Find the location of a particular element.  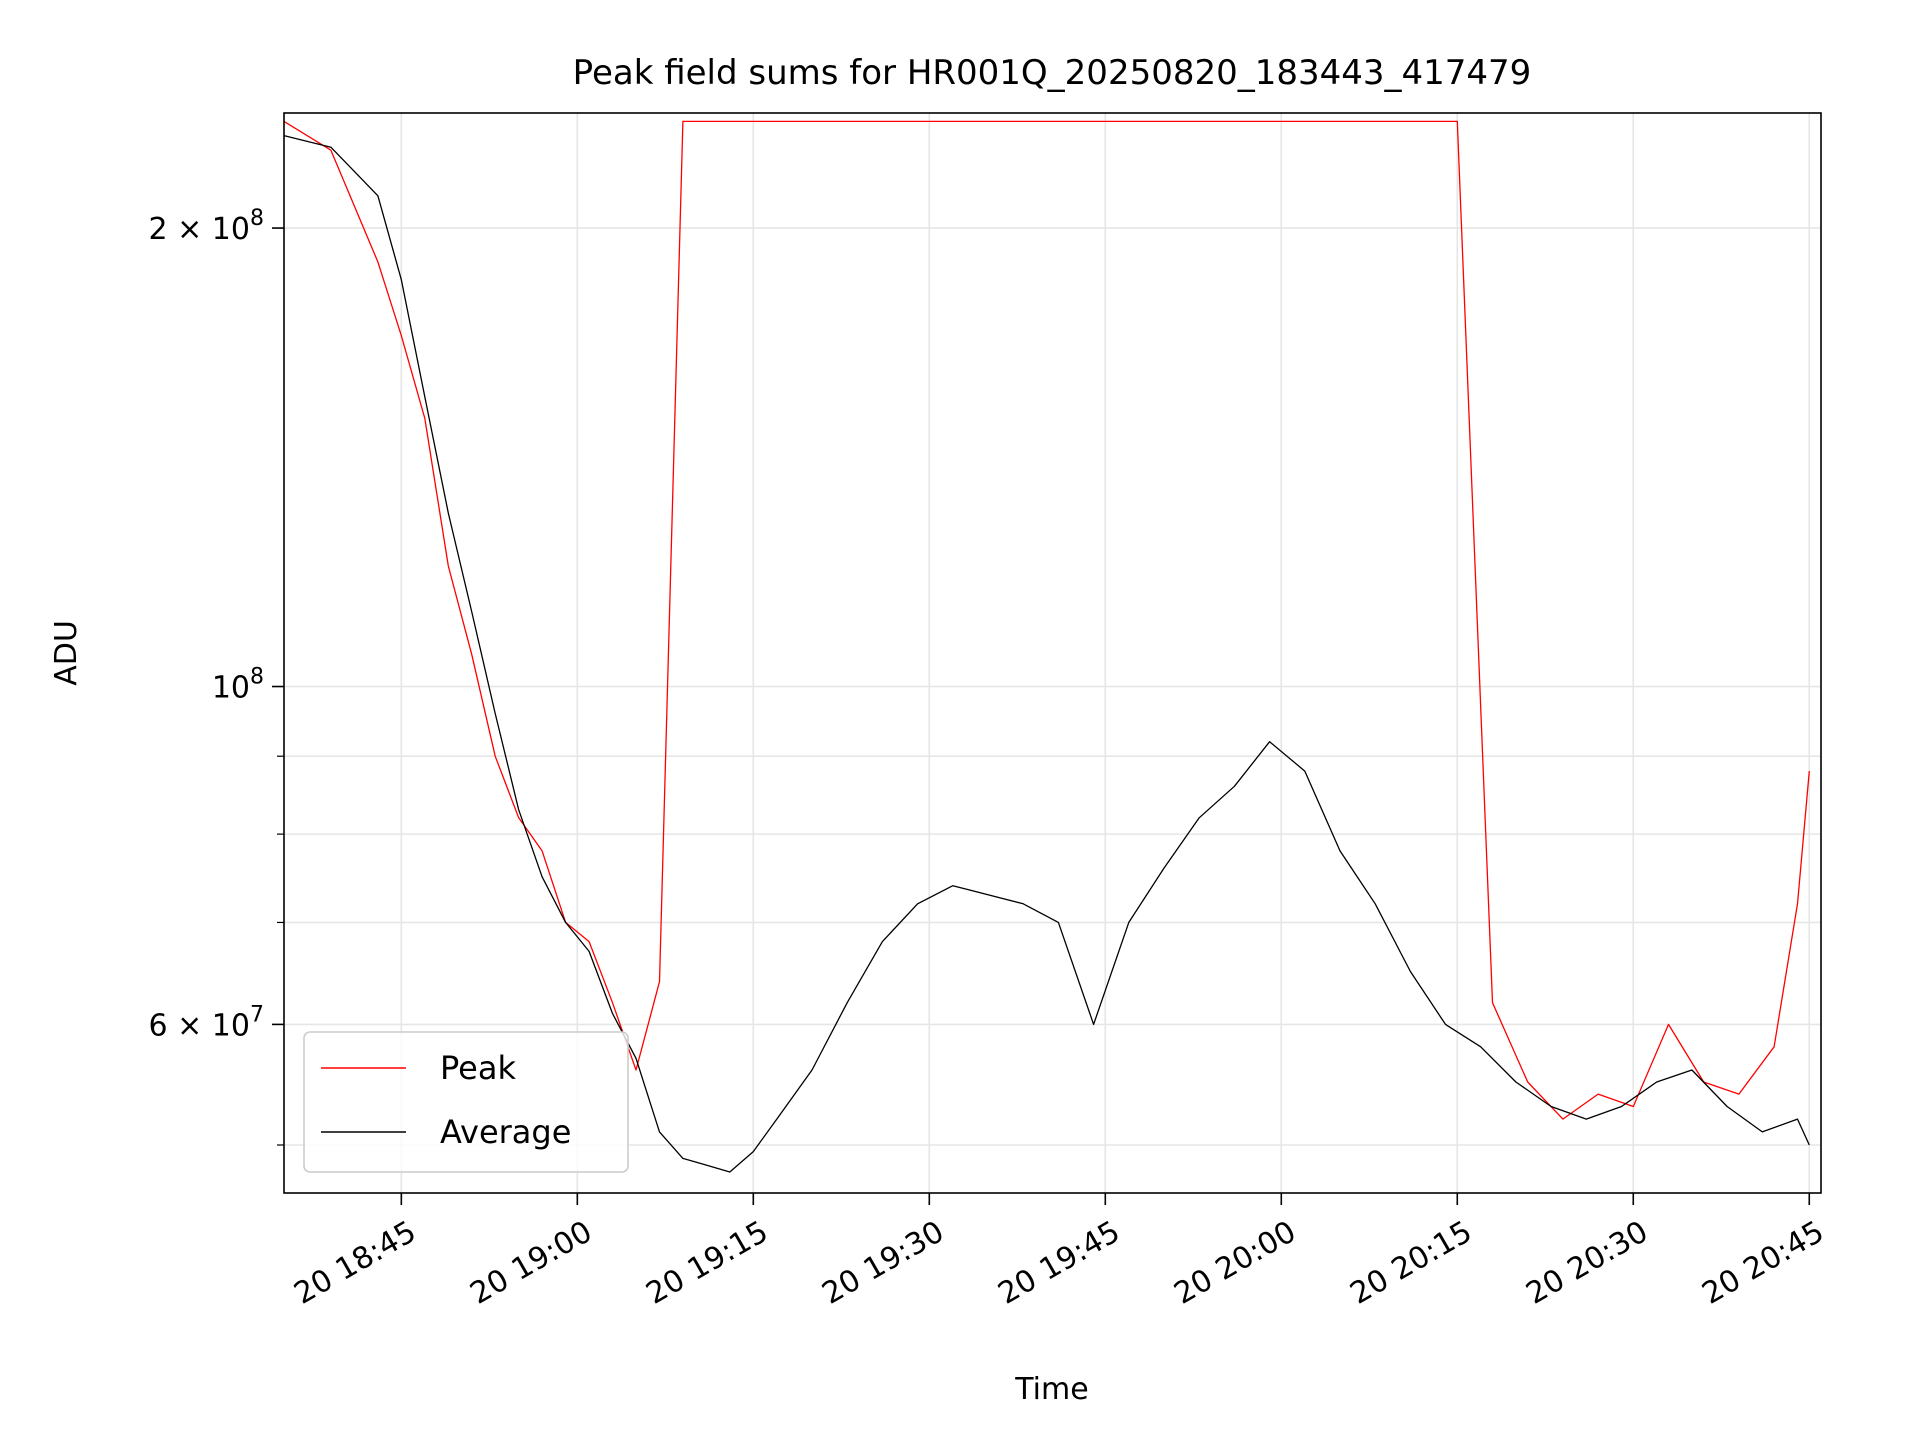

legend: Peak Average is located at coordinates (466, 1102).